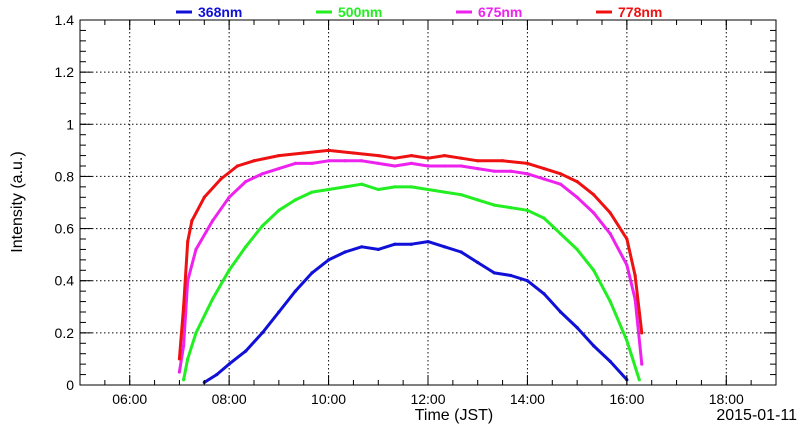 The width and height of the screenshot is (800, 434). Describe the element at coordinates (129, 399) in the screenshot. I see `x-tick-label: 06:00` at that location.